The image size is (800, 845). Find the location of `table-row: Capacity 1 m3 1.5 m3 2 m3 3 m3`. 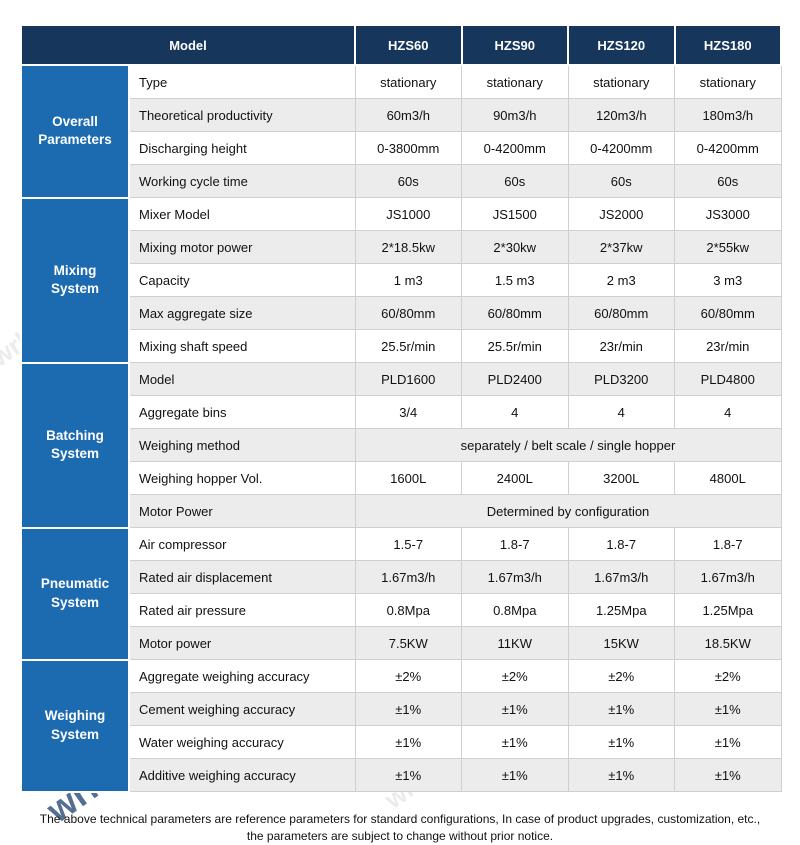

table-row: Capacity 1 m3 1.5 m3 2 m3 3 m3 is located at coordinates (401, 280).